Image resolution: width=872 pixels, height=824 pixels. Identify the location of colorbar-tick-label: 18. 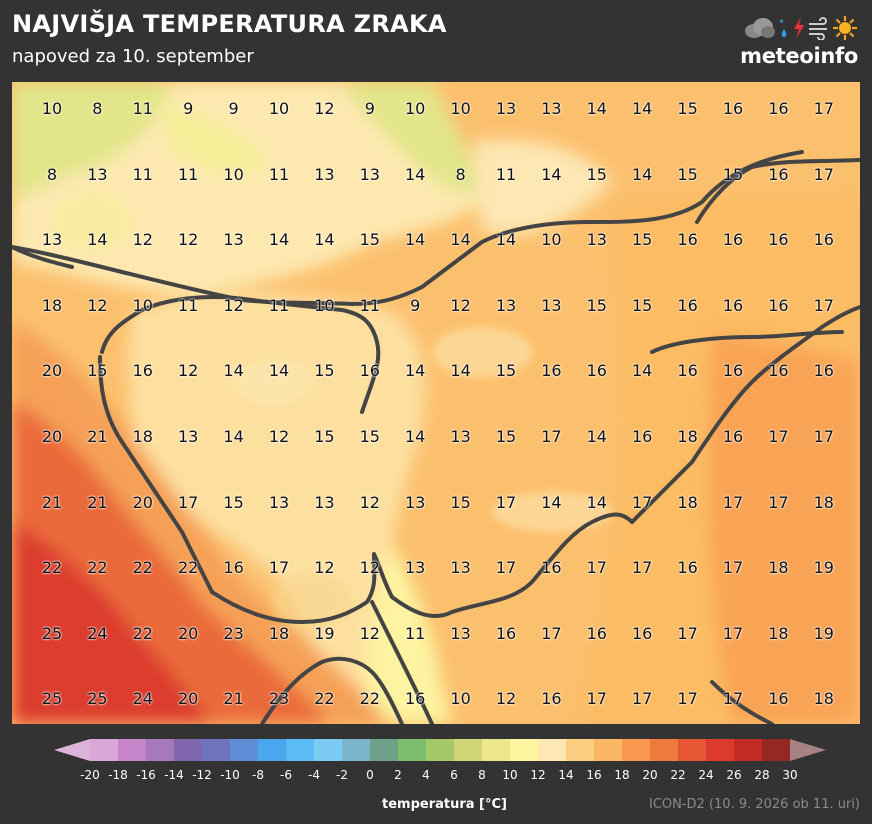
(622, 775).